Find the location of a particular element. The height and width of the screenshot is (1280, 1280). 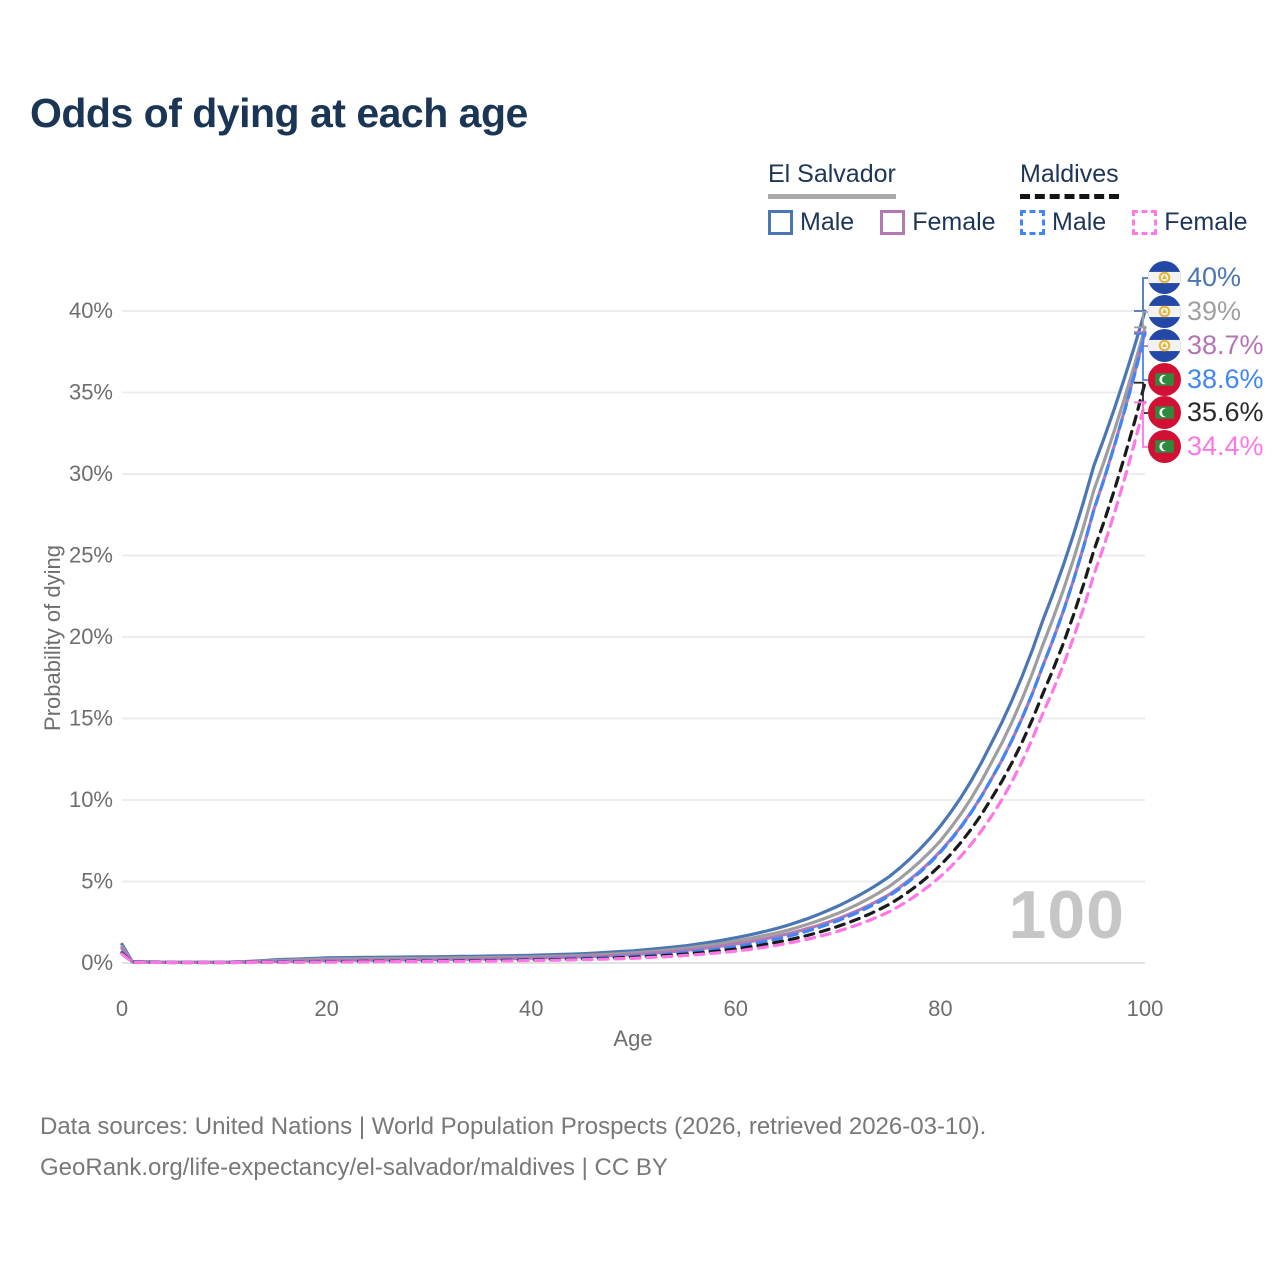

legend-item-maldives-female: Female is located at coordinates (1190, 222).